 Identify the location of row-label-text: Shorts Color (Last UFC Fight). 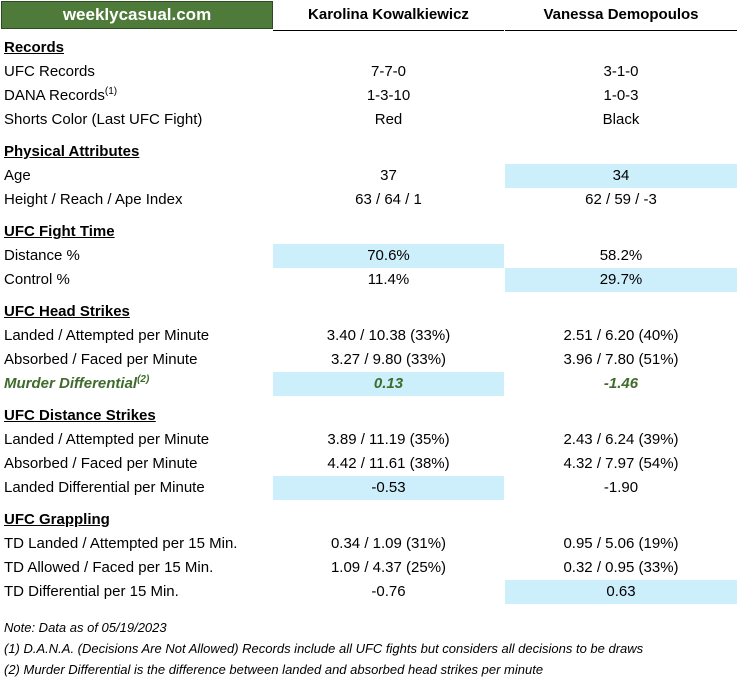
(103, 119).